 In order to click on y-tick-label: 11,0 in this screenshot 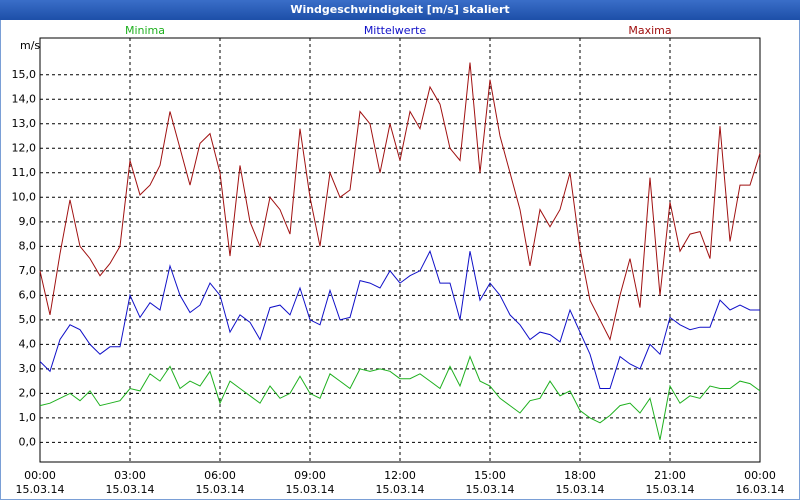, I will do `click(24, 172)`.